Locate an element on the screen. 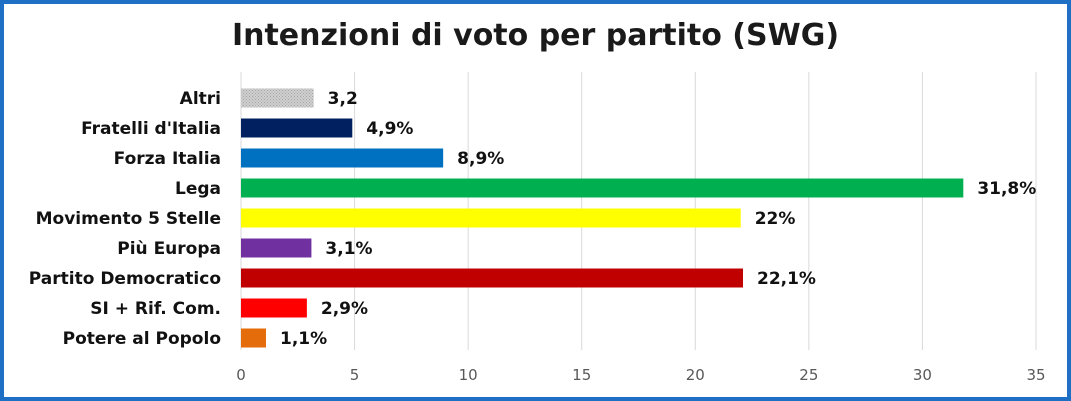 This screenshot has width=1071, height=401. category-label: Fratelli d'Italia is located at coordinates (151, 129).